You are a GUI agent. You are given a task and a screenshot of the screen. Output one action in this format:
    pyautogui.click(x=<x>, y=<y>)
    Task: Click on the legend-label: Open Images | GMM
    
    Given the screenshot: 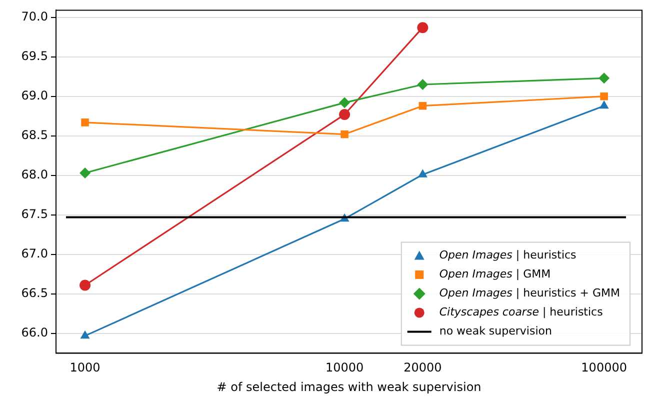 What is the action you would take?
    pyautogui.click(x=495, y=274)
    